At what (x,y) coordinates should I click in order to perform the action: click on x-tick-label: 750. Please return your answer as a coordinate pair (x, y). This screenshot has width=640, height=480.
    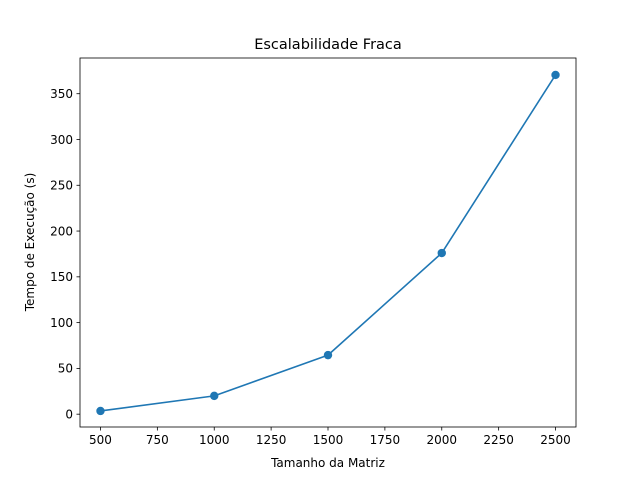
    Looking at the image, I should click on (157, 440).